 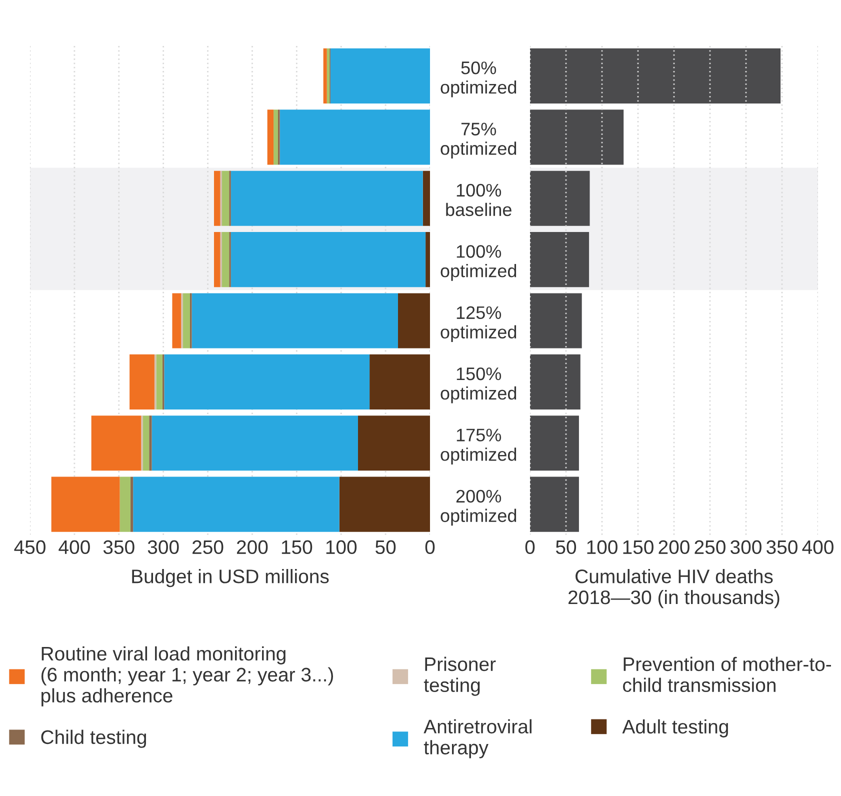 I want to click on y-tick-label: 125% optimized, so click(x=478, y=324).